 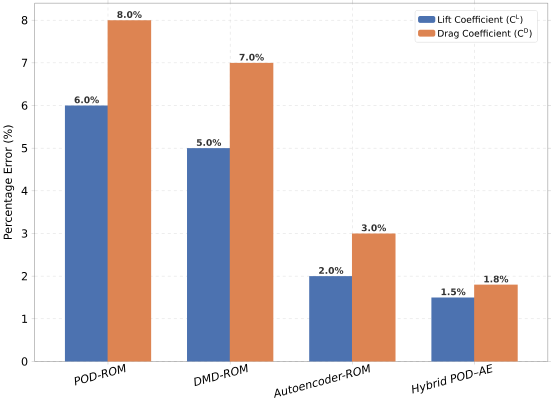 What do you see at coordinates (8, 182) in the screenshot?
I see `y-axis-title: Percentage Error (%)` at bounding box center [8, 182].